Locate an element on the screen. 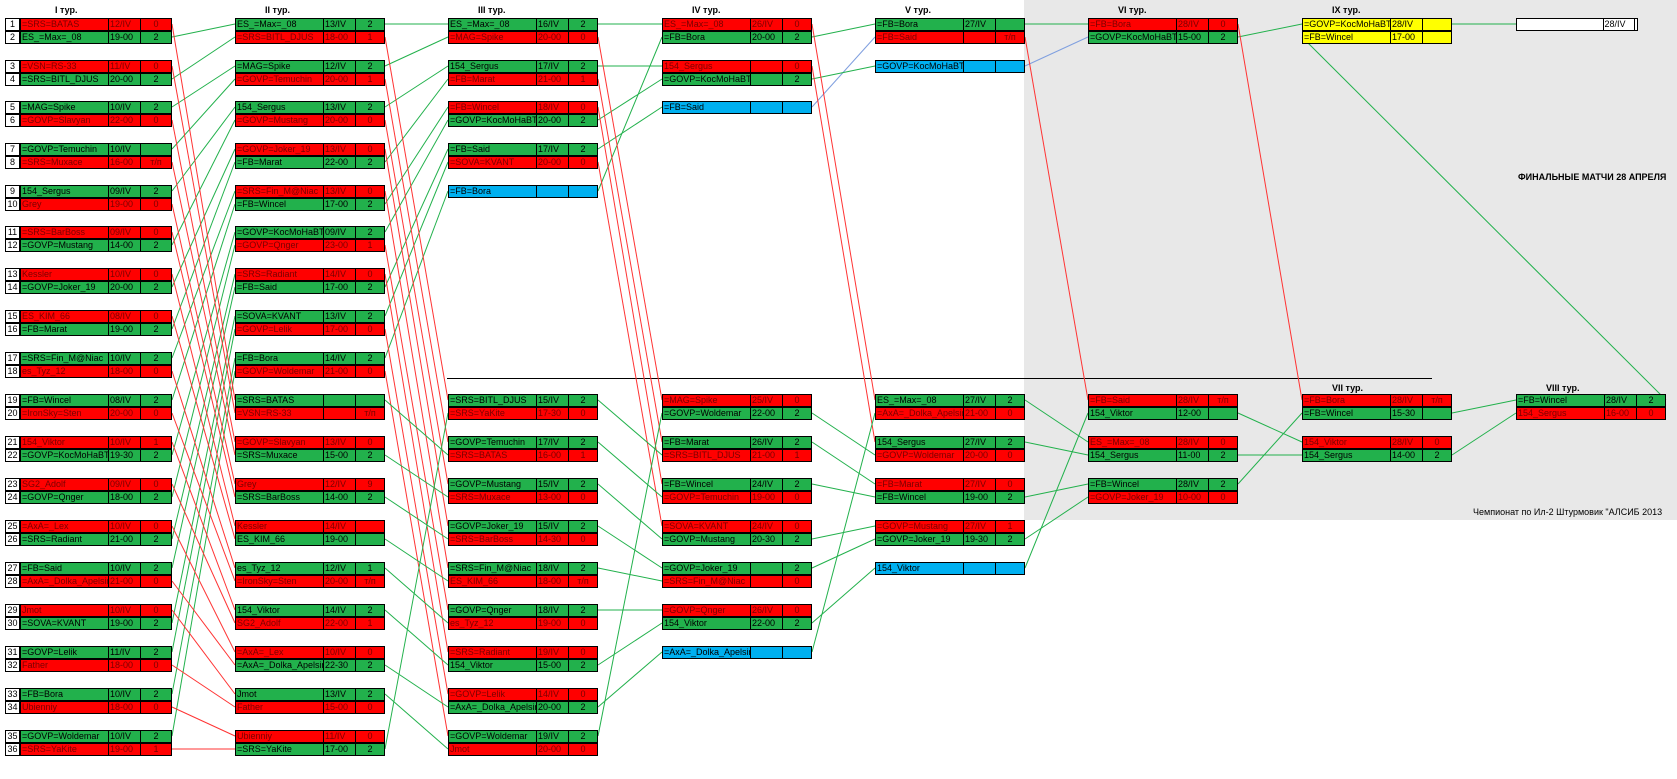 Image resolution: width=1677 pixels, height=779 pixels. team-row: Ubienniy 18-00 0 is located at coordinates (96, 707).